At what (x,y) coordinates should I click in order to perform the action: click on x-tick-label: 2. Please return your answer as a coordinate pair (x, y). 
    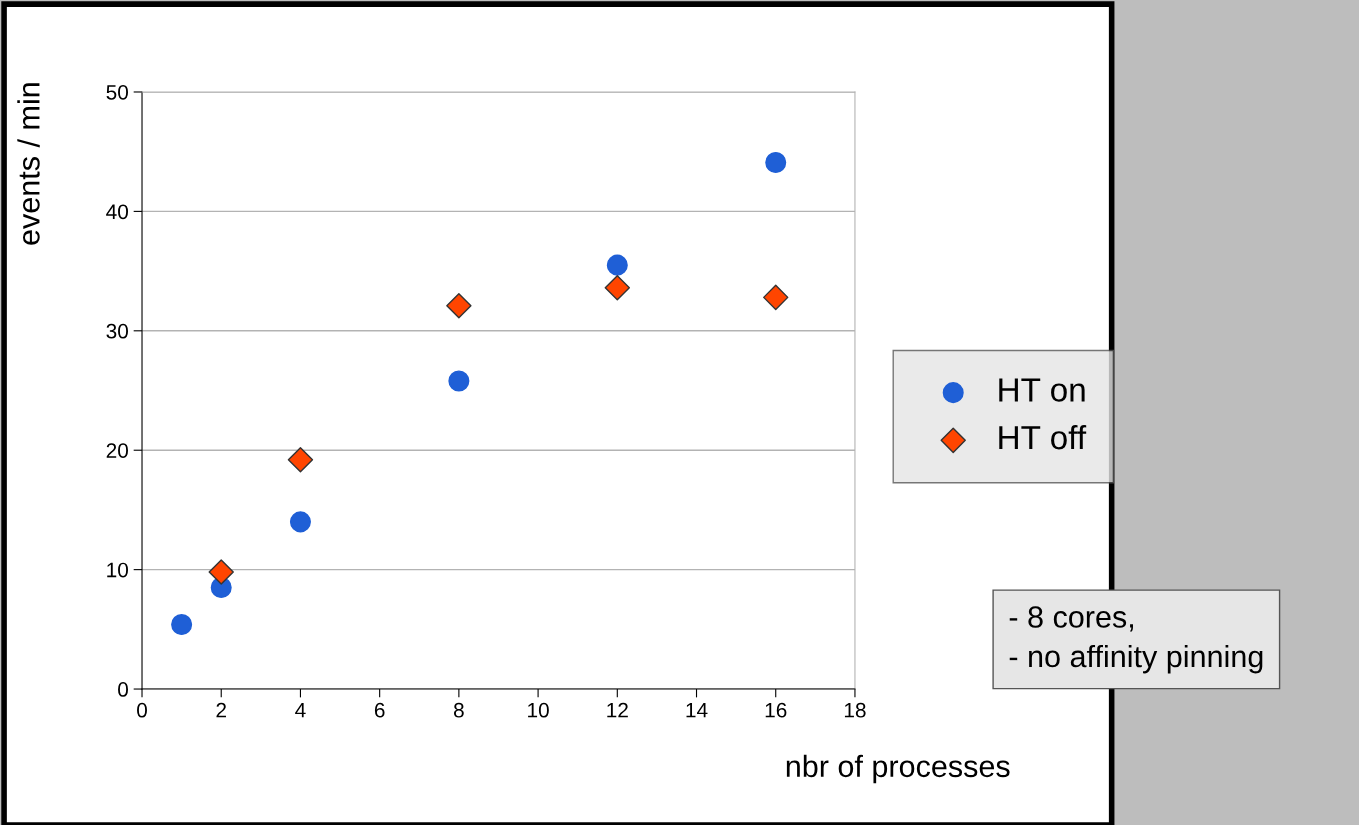
    Looking at the image, I should click on (221, 710).